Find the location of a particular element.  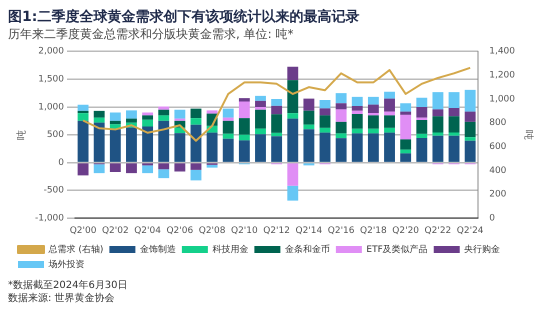

y2-axis-title: 吨 is located at coordinates (528, 135).